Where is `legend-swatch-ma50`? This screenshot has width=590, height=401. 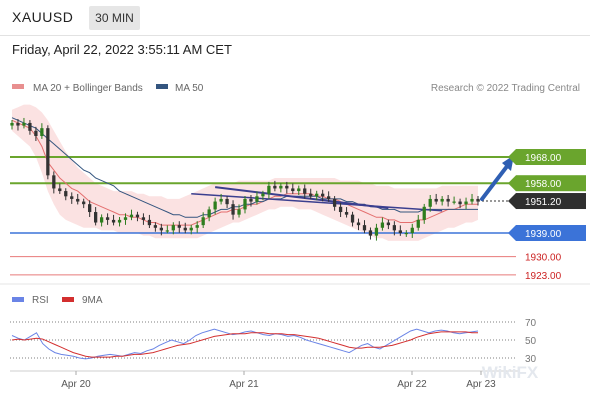
legend-swatch-ma50 is located at coordinates (162, 86).